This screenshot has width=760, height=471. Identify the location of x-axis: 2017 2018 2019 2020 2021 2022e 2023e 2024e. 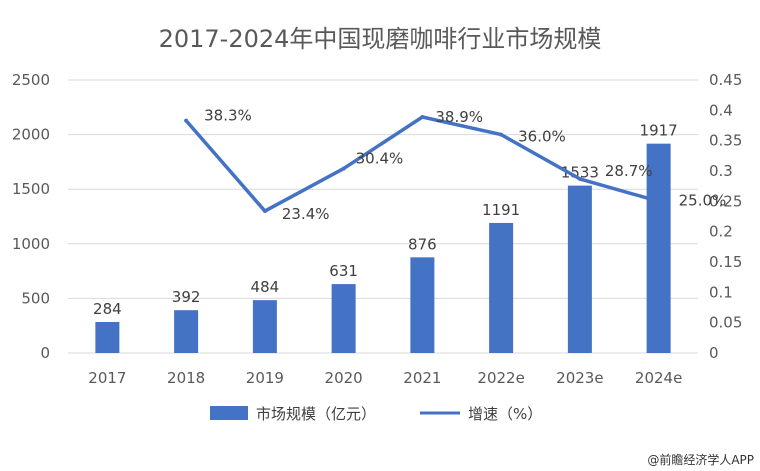
(385, 378).